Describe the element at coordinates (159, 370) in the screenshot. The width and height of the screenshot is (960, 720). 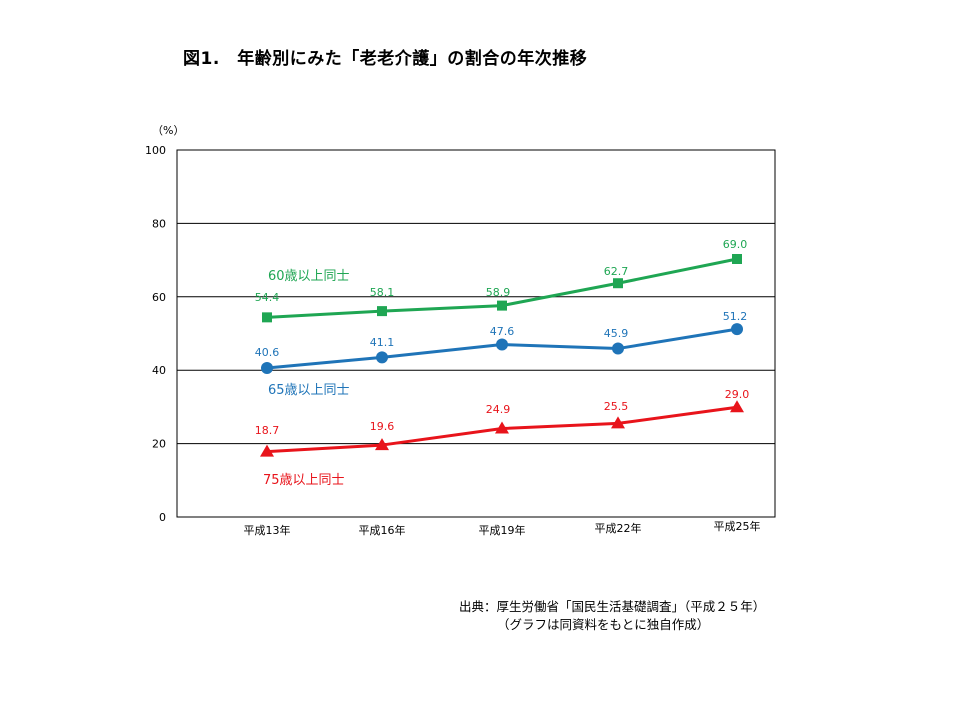
I see `y-tick-label: 40` at that location.